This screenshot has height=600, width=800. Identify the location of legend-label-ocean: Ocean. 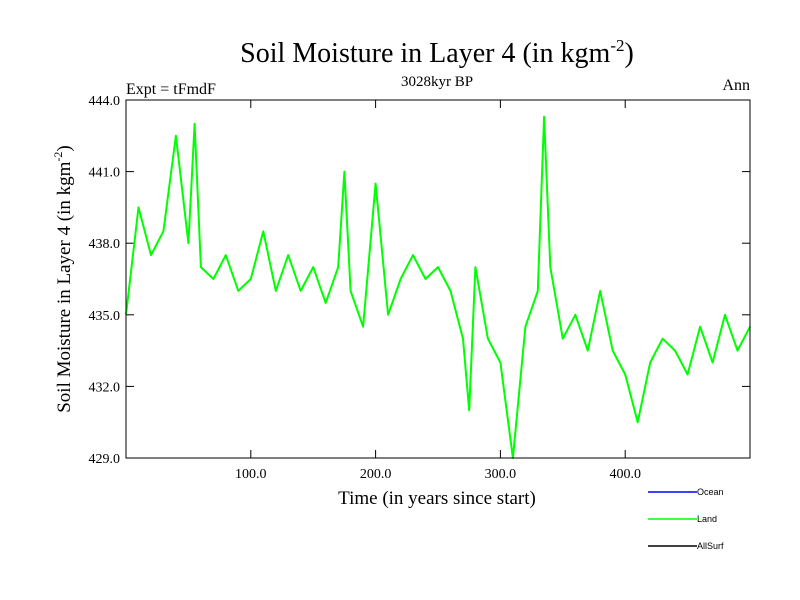
(710, 492).